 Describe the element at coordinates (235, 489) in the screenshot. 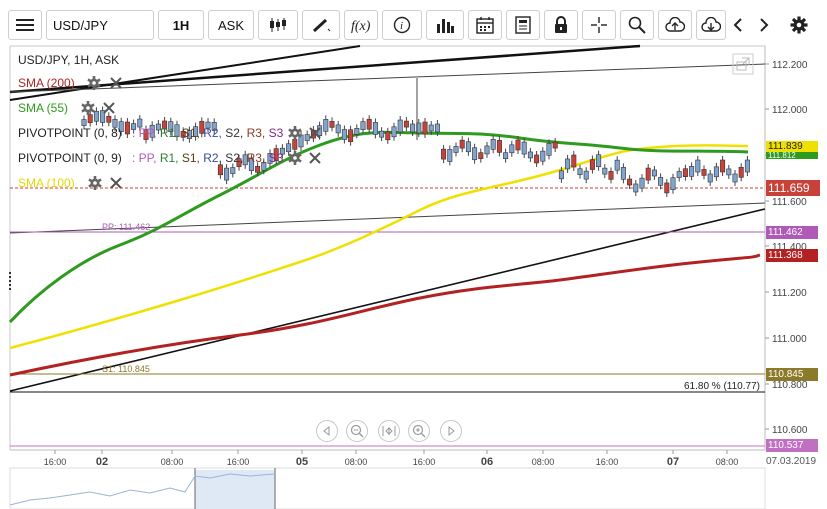

I see `navigator-window` at that location.